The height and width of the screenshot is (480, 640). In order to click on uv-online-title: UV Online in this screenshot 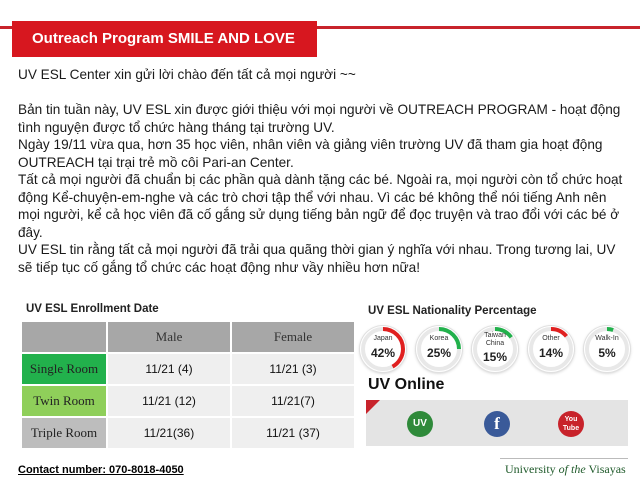, I will do `click(406, 384)`.